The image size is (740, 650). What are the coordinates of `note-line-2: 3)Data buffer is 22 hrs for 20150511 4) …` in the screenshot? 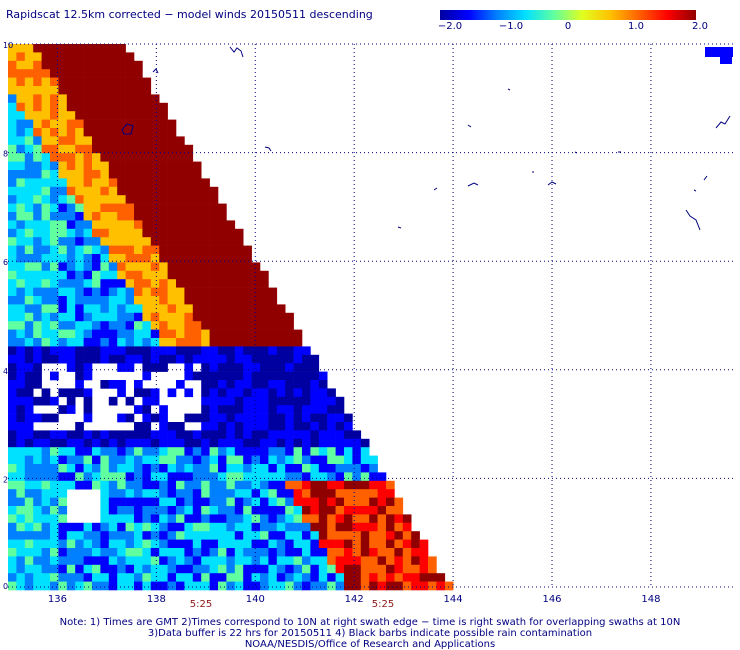 It's located at (370, 633).